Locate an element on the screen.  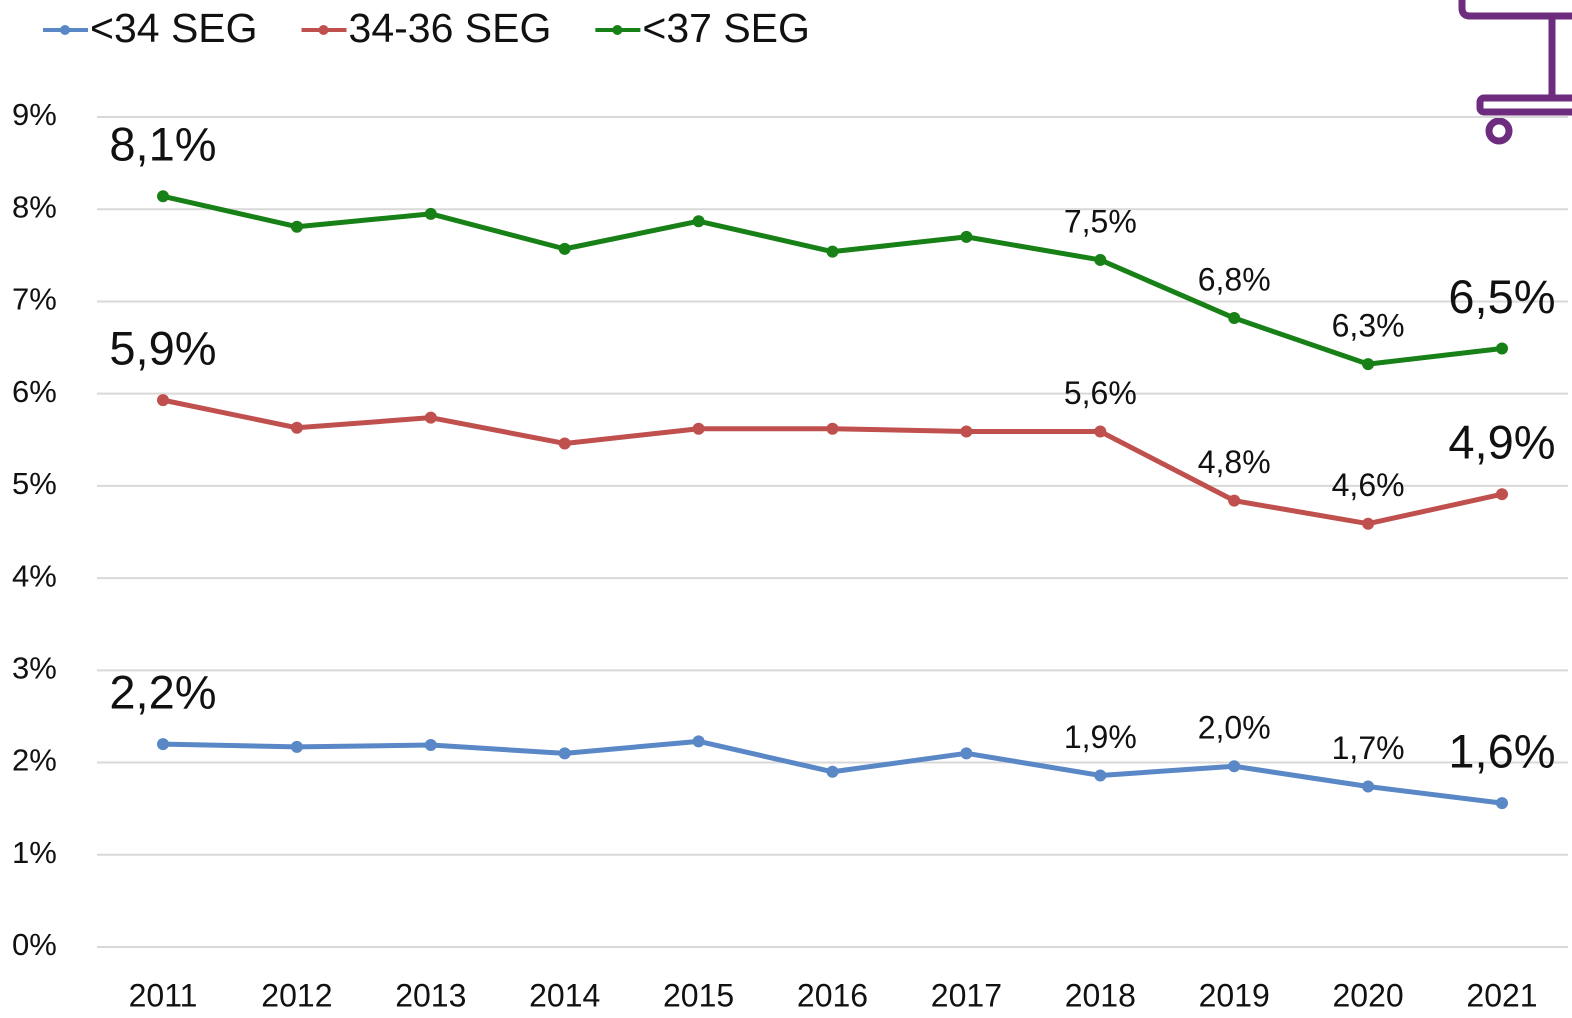
legend-label: 34-36 SEG is located at coordinates (450, 28).